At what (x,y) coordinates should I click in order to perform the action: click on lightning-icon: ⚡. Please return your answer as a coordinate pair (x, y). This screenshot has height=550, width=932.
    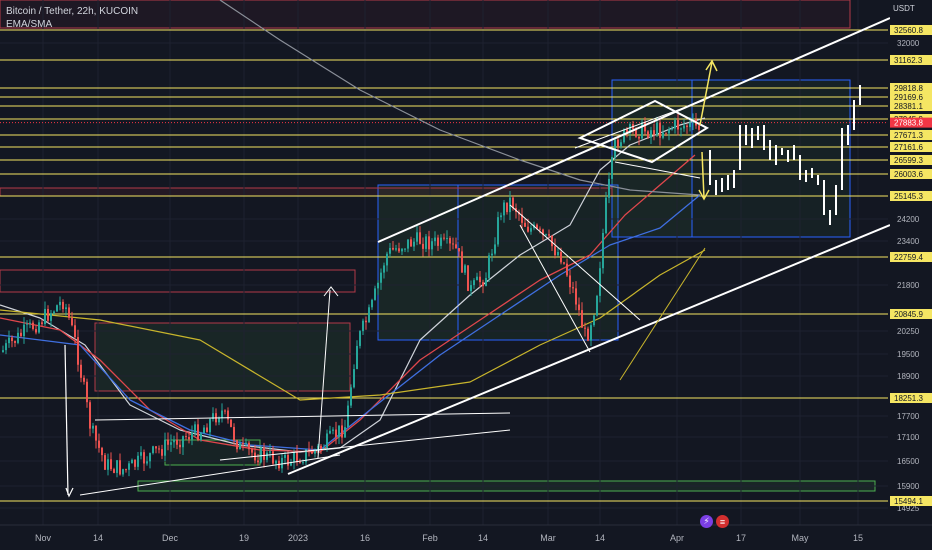
    Looking at the image, I should click on (706, 521).